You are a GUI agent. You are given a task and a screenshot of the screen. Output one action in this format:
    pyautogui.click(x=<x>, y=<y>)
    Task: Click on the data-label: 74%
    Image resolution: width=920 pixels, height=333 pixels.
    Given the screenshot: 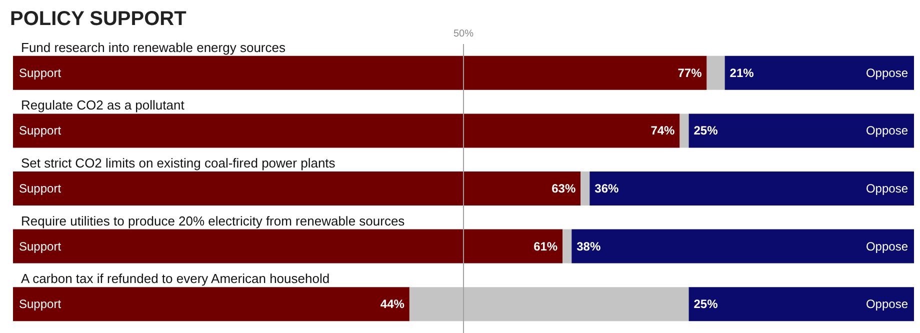 What is the action you would take?
    pyautogui.click(x=663, y=131)
    